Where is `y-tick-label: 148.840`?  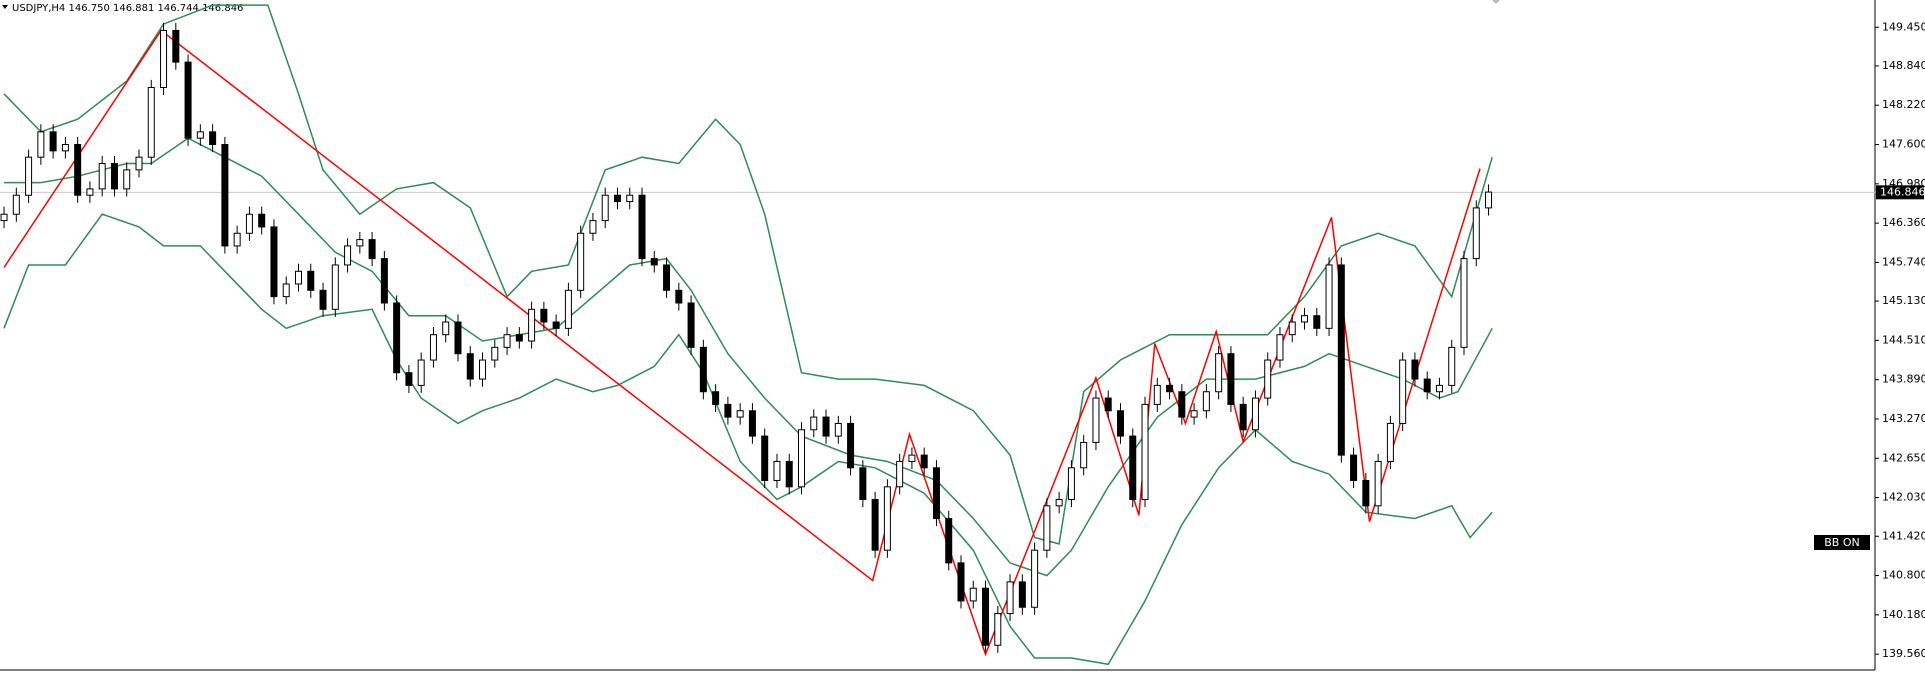
y-tick-label: 148.840 is located at coordinates (1903, 65).